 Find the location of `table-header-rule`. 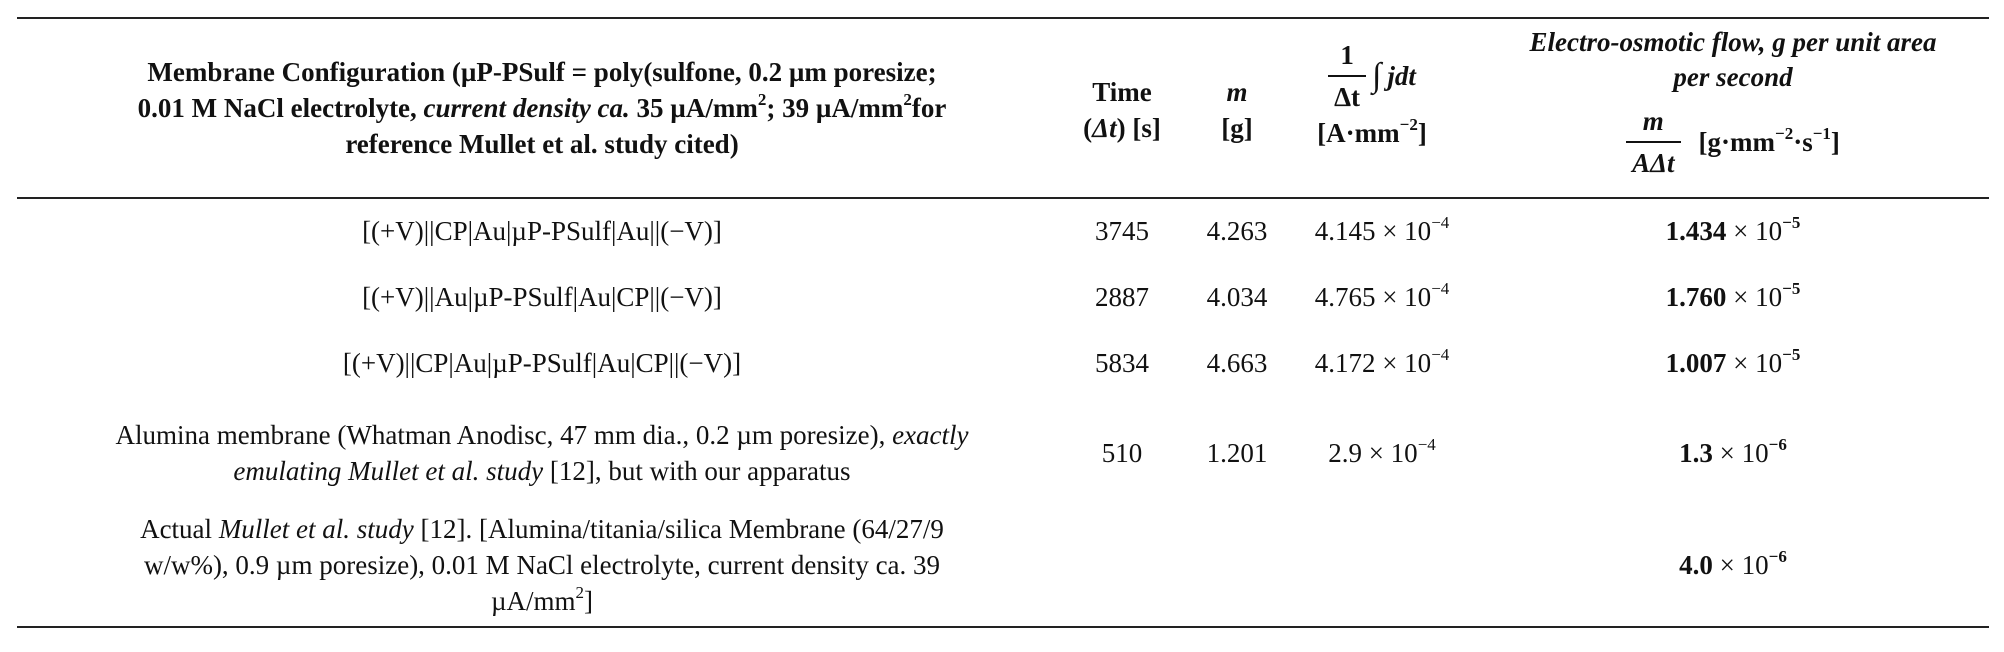

table-header-rule is located at coordinates (1003, 198).